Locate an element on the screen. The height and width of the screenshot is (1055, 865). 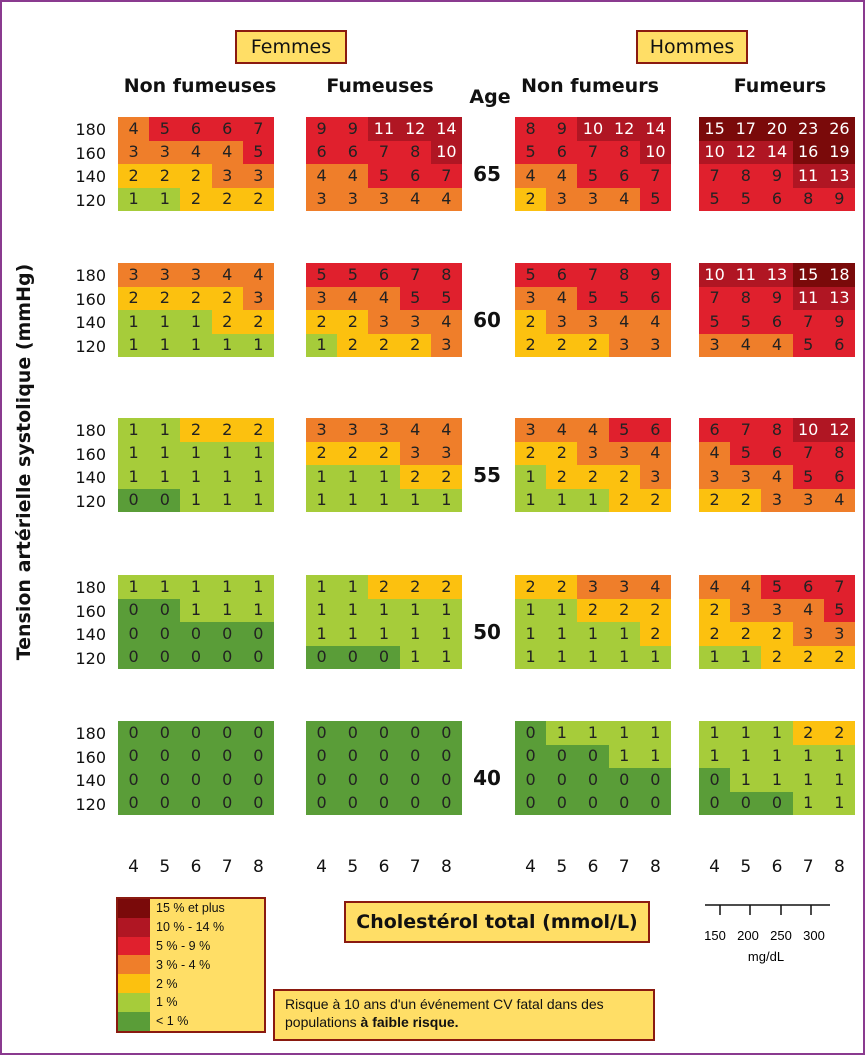
mgdl-tick-label: 250 is located at coordinates (781, 935).